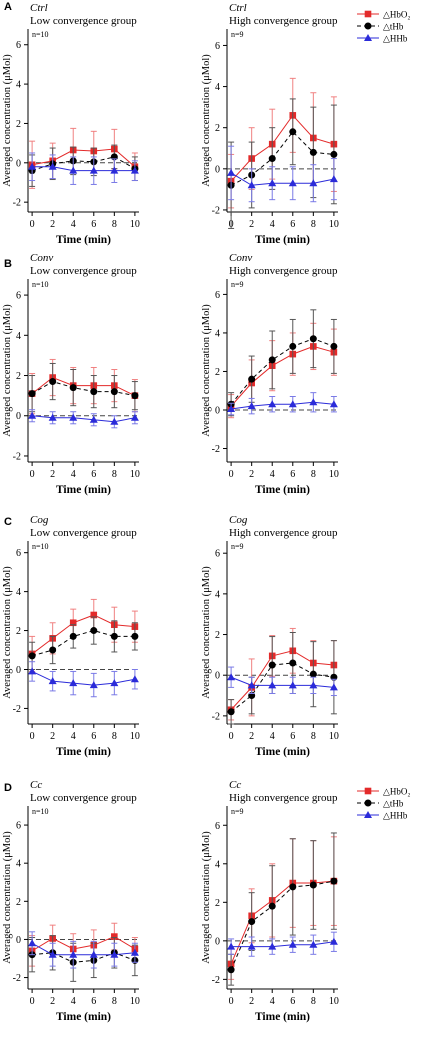  What do you see at coordinates (135, 224) in the screenshot?
I see `x-tick-label: 10` at bounding box center [135, 224].